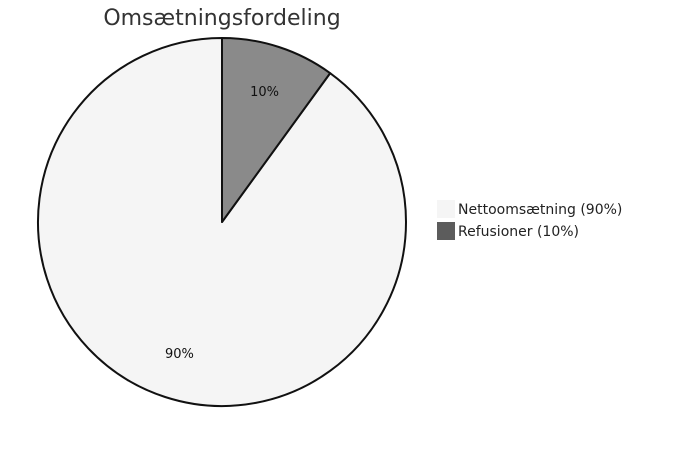 Image resolution: width=685 pixels, height=450 pixels. I want to click on legend-swatch-refusioner, so click(446, 231).